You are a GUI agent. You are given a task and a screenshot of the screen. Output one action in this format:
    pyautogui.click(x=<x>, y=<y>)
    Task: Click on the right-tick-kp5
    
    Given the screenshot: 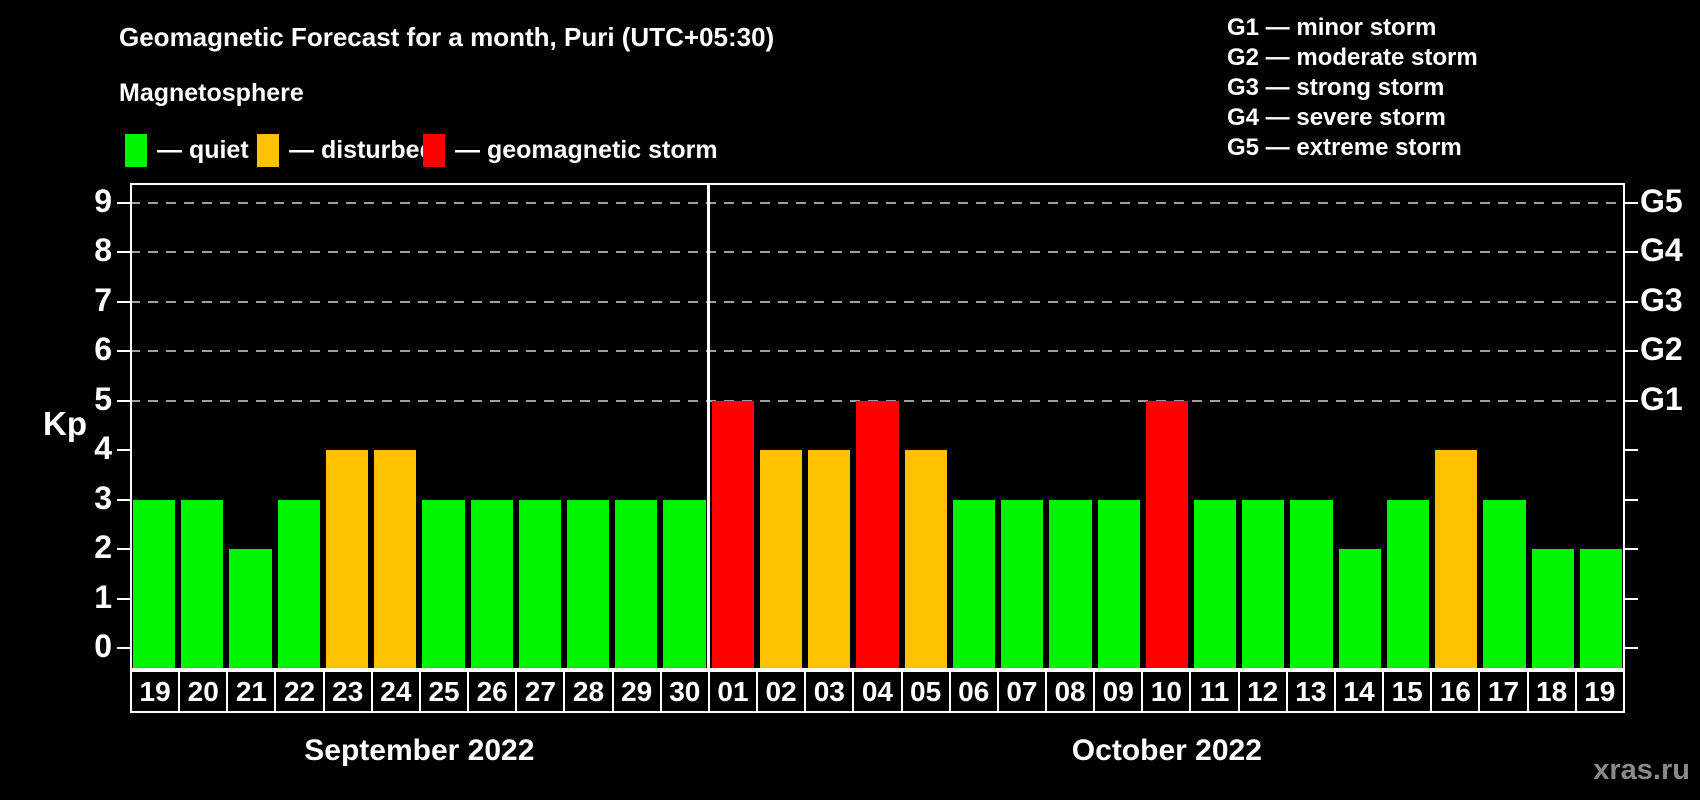 What is the action you would take?
    pyautogui.click(x=1631, y=400)
    